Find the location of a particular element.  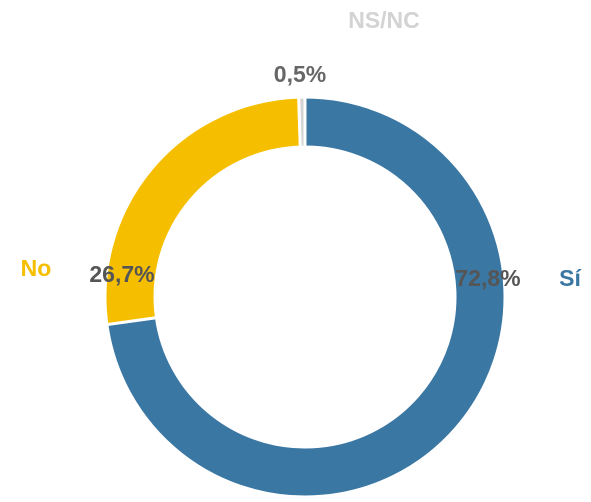

value-label: 72,8% is located at coordinates (487, 278).